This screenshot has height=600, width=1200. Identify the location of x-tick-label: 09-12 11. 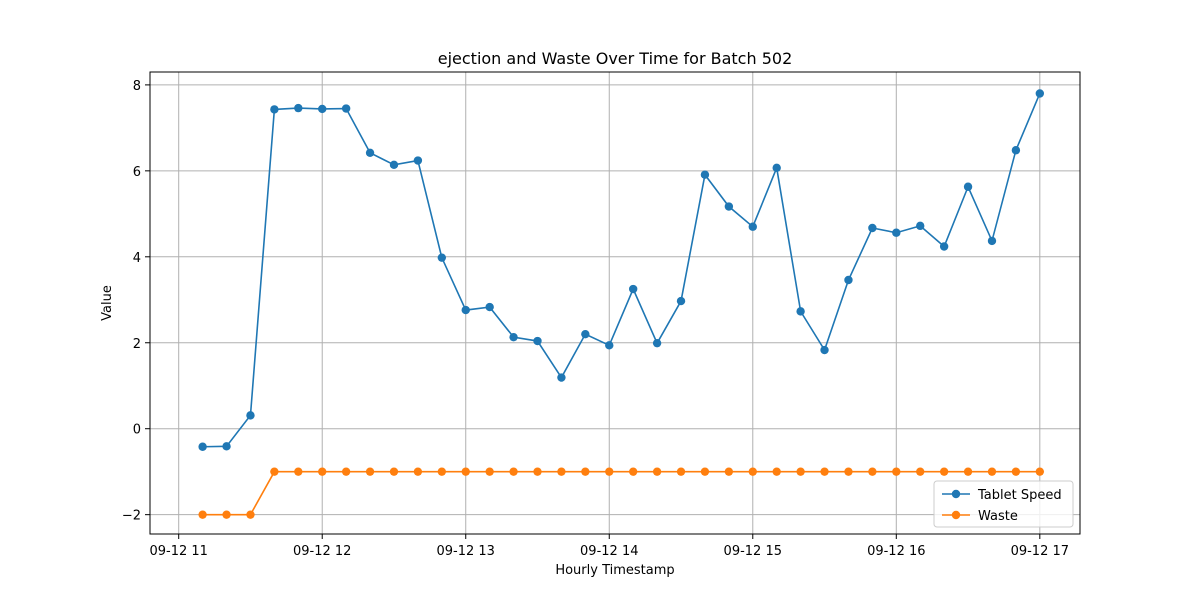
(178, 551).